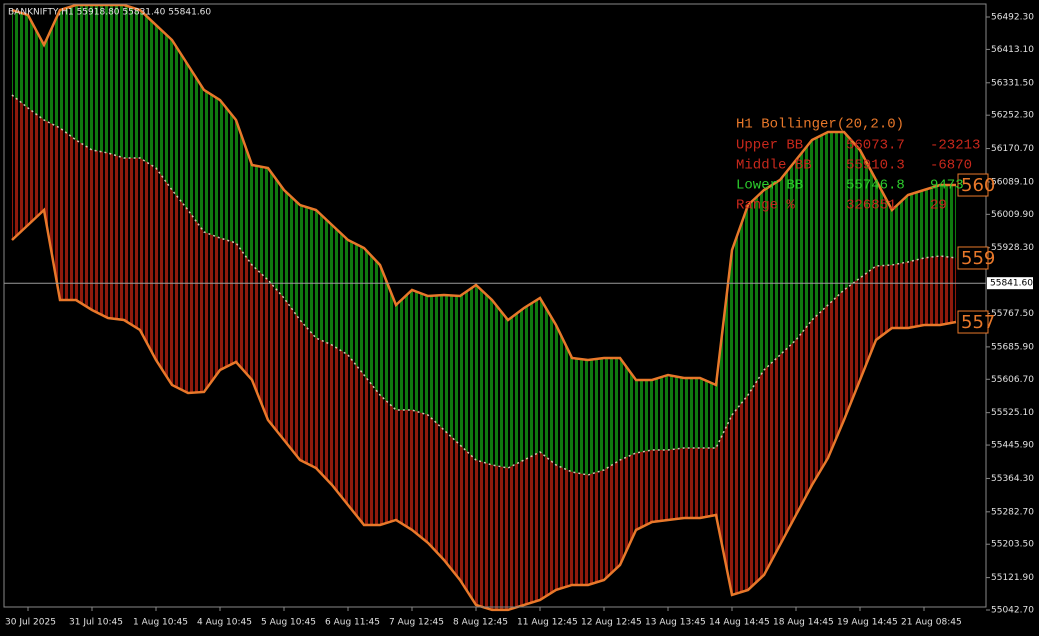 Image resolution: width=1039 pixels, height=636 pixels. What do you see at coordinates (30, 623) in the screenshot?
I see `x-tick-label: 30 Jul 2025` at bounding box center [30, 623].